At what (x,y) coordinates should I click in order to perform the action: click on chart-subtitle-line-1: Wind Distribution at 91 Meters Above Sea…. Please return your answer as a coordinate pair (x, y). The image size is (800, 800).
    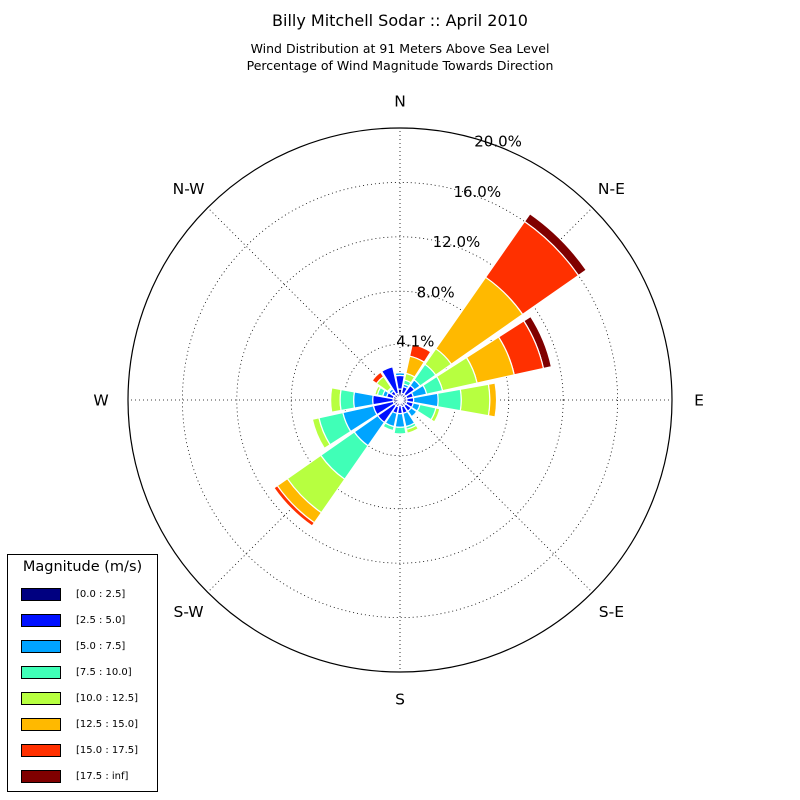
    Looking at the image, I should click on (400, 48).